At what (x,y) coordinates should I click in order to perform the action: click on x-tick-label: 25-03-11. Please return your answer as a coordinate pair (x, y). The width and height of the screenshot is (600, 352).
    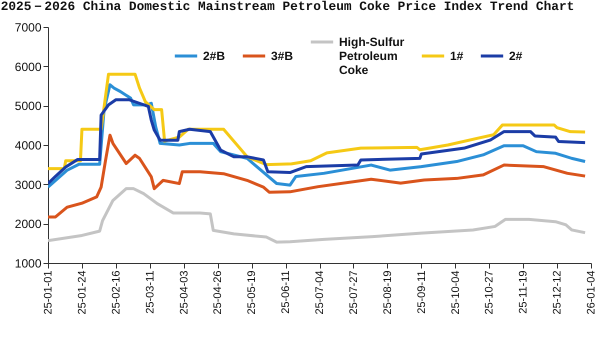
    Looking at the image, I should click on (150, 292).